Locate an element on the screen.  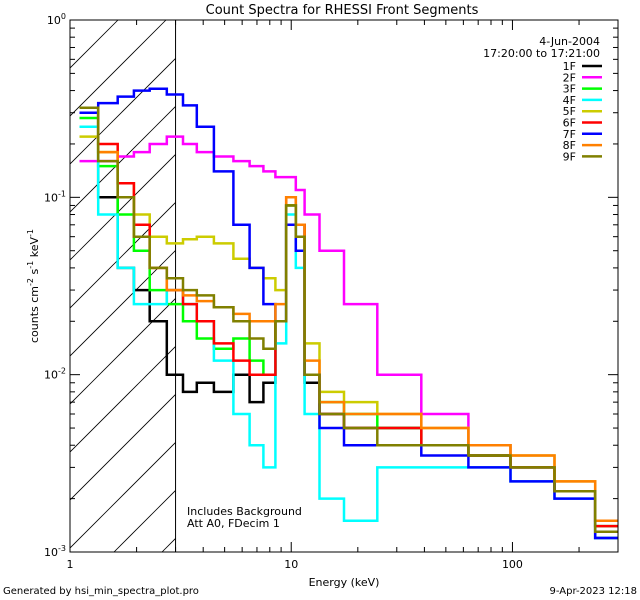
x-axis-label: Energy (keV) is located at coordinates (344, 582).